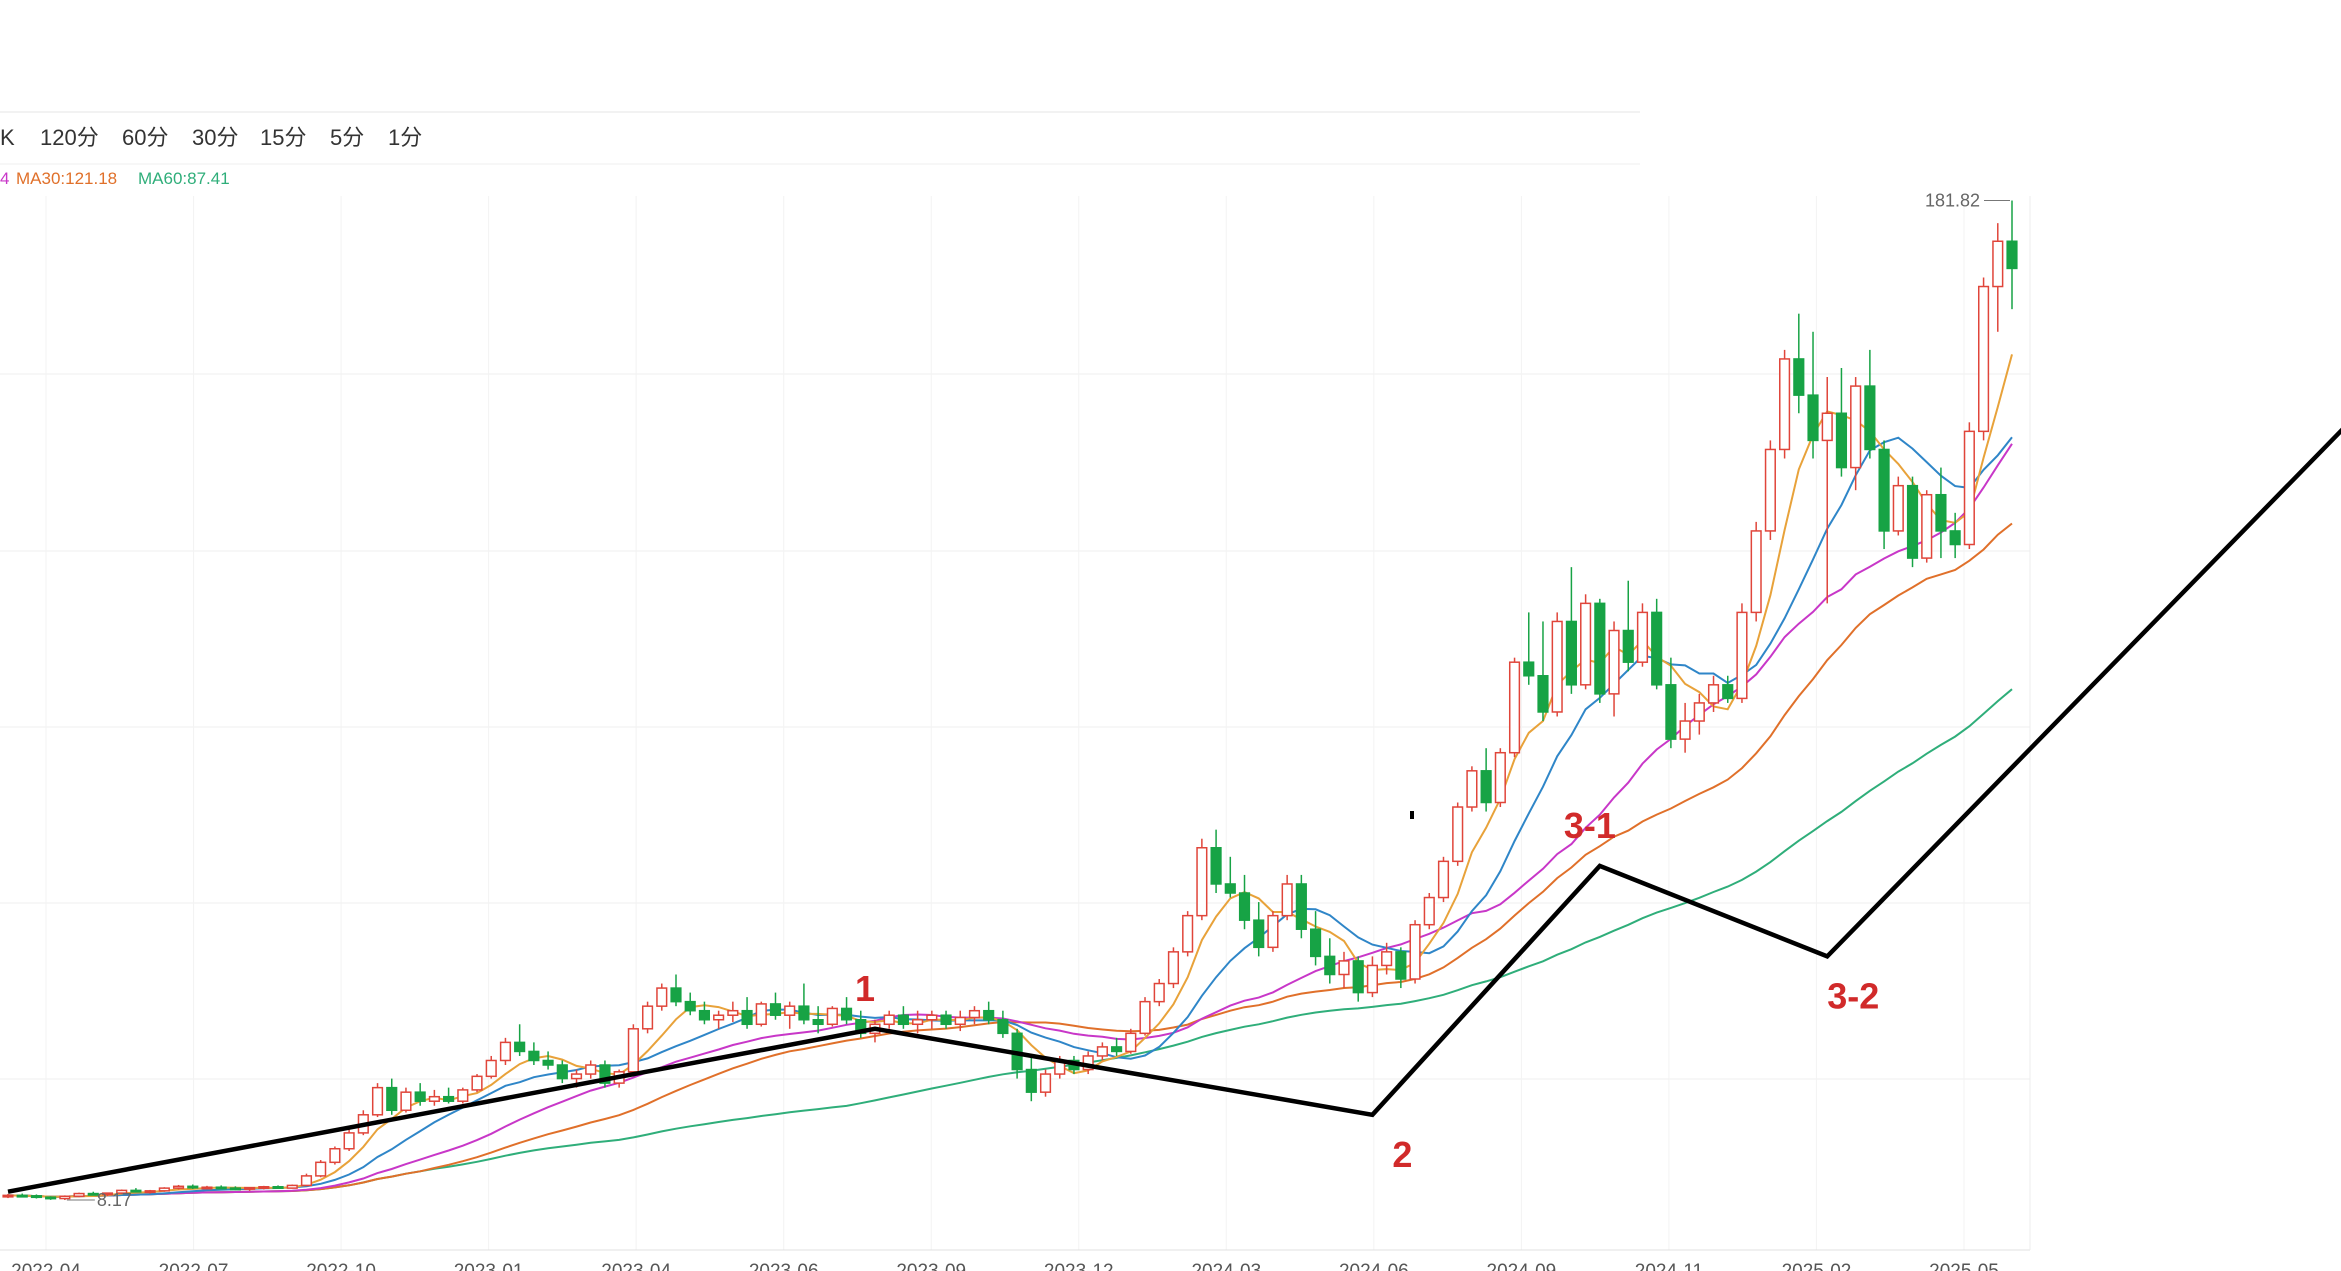 This screenshot has height=1271, width=2341. I want to click on x-tick-label: 2023-01, so click(489, 1266).